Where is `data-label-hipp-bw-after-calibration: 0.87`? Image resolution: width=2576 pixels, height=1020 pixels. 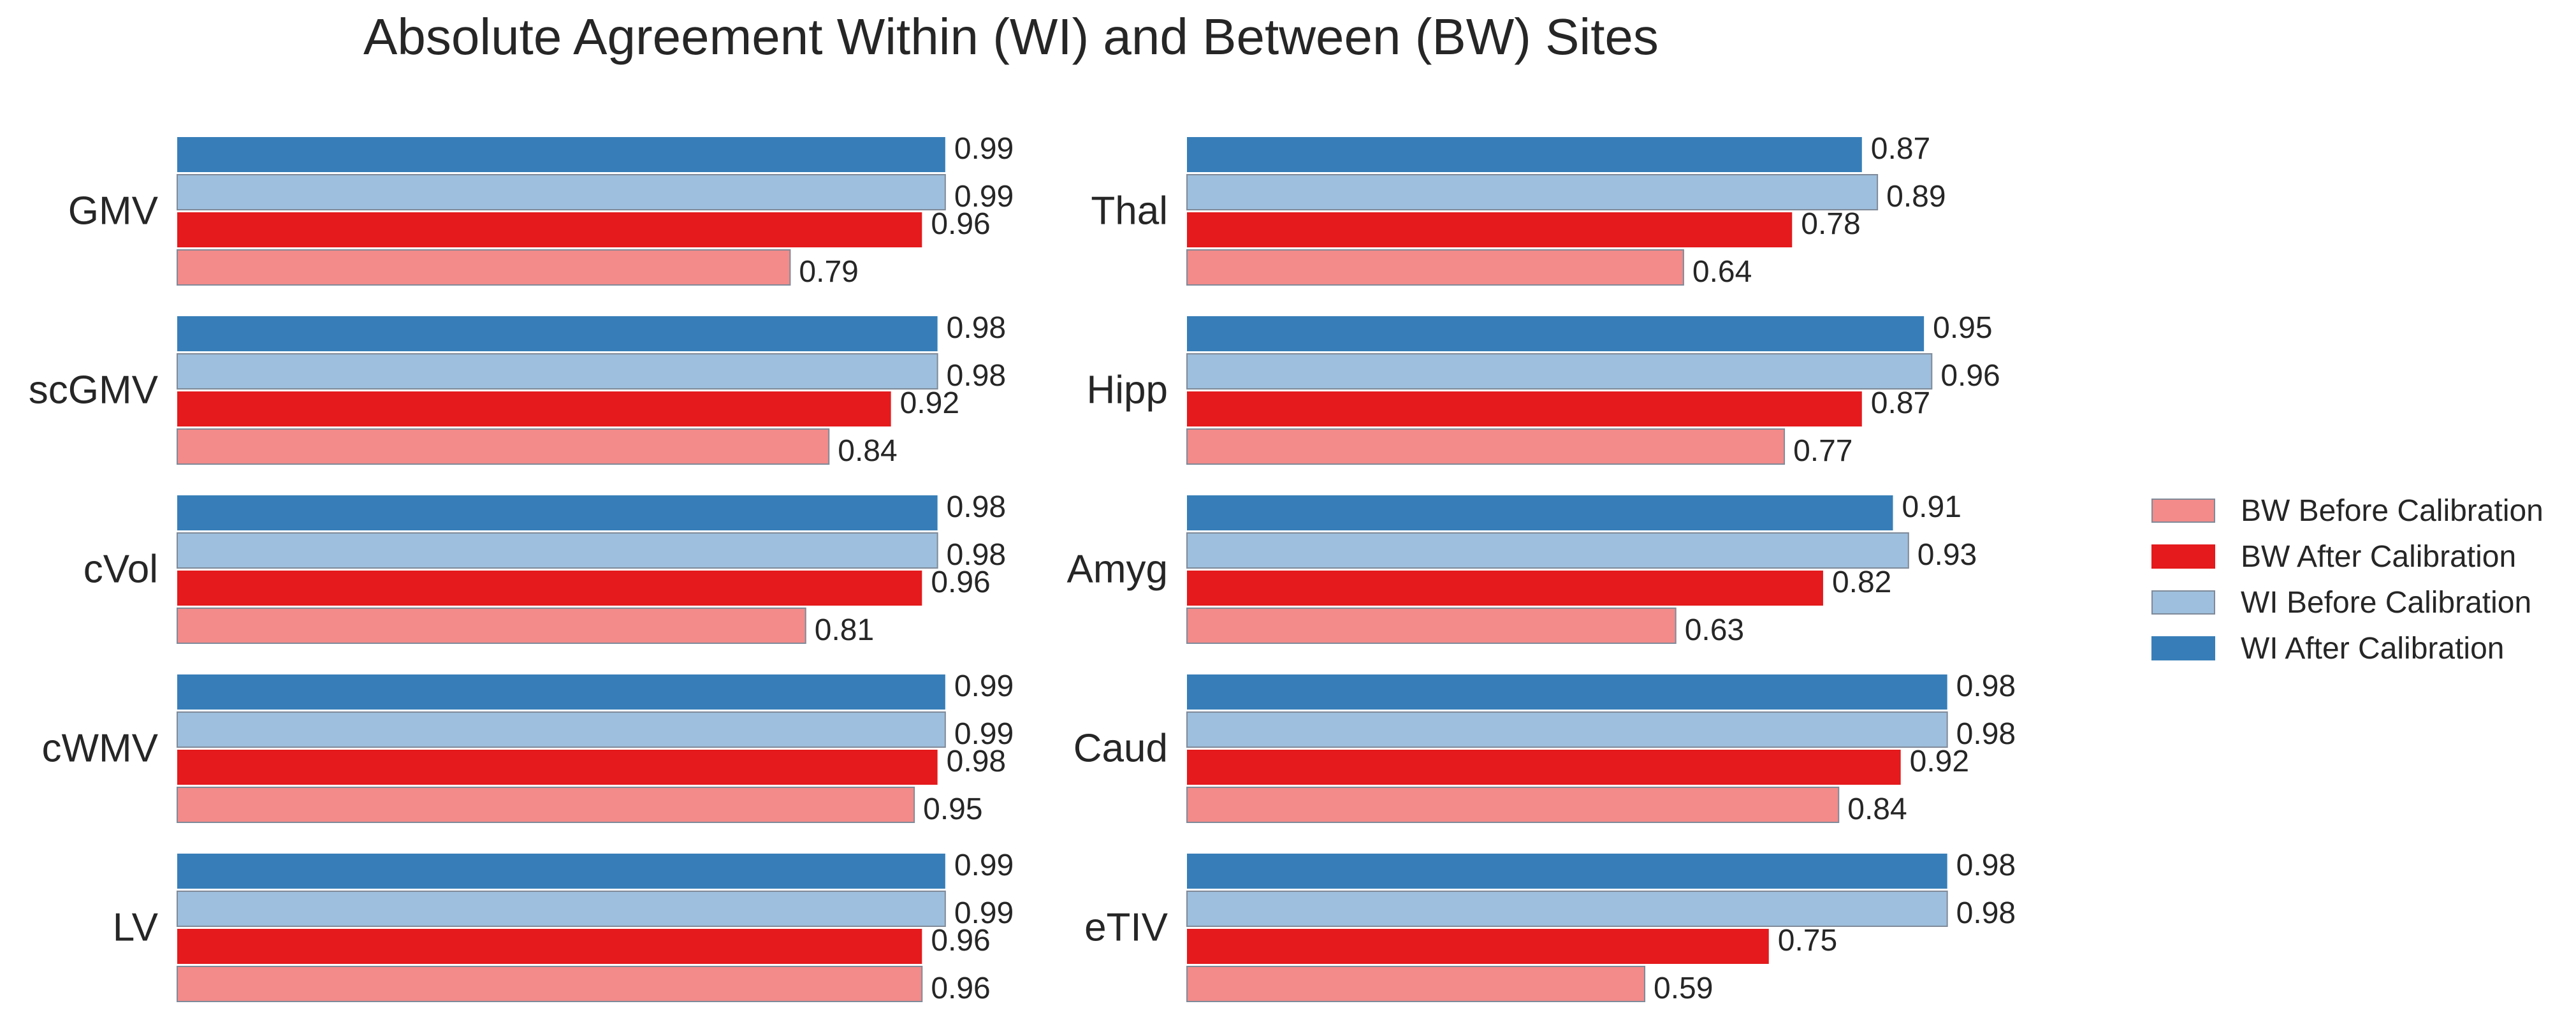 data-label-hipp-bw-after-calibration: 0.87 is located at coordinates (1900, 403).